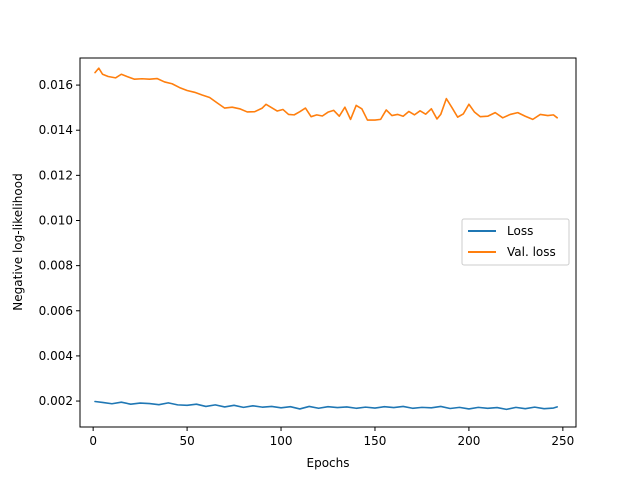  Describe the element at coordinates (520, 231) in the screenshot. I see `legend-label-loss: Loss` at that location.